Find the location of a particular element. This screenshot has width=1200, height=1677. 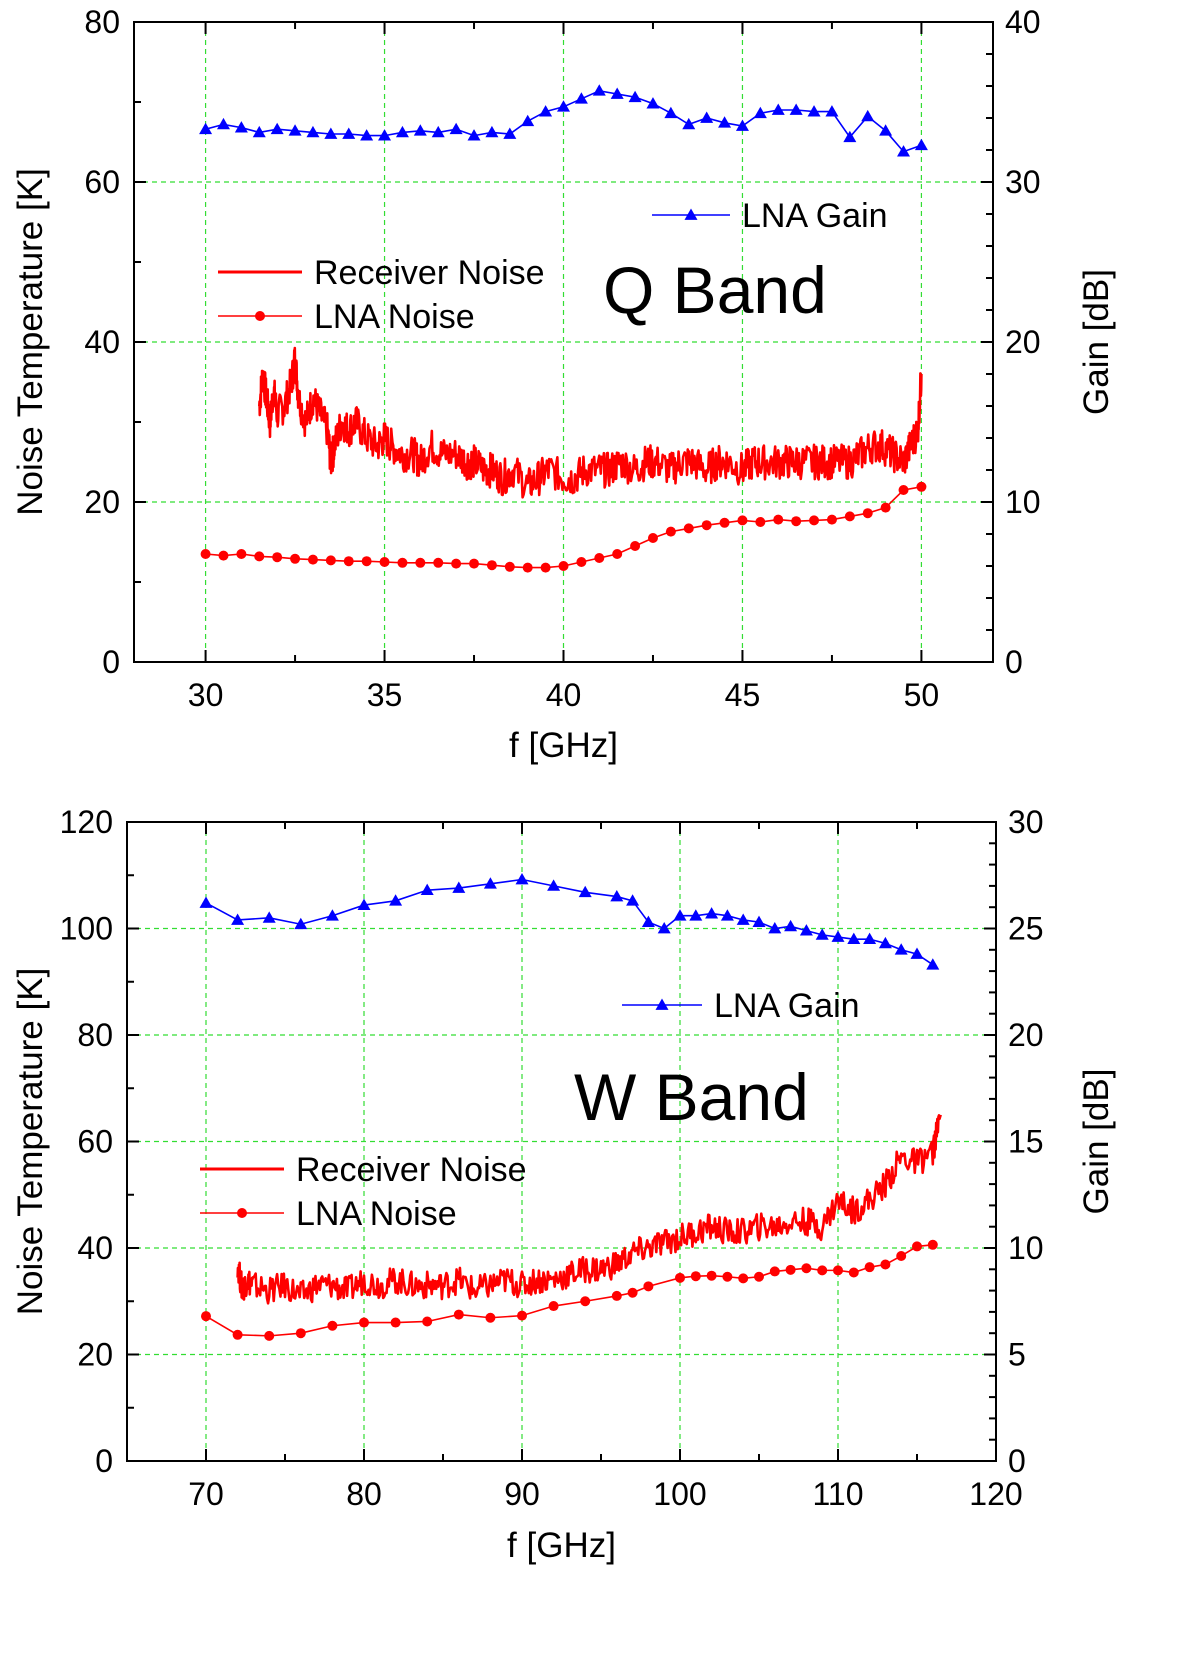

y-tick-label: 40 is located at coordinates (95, 1248).